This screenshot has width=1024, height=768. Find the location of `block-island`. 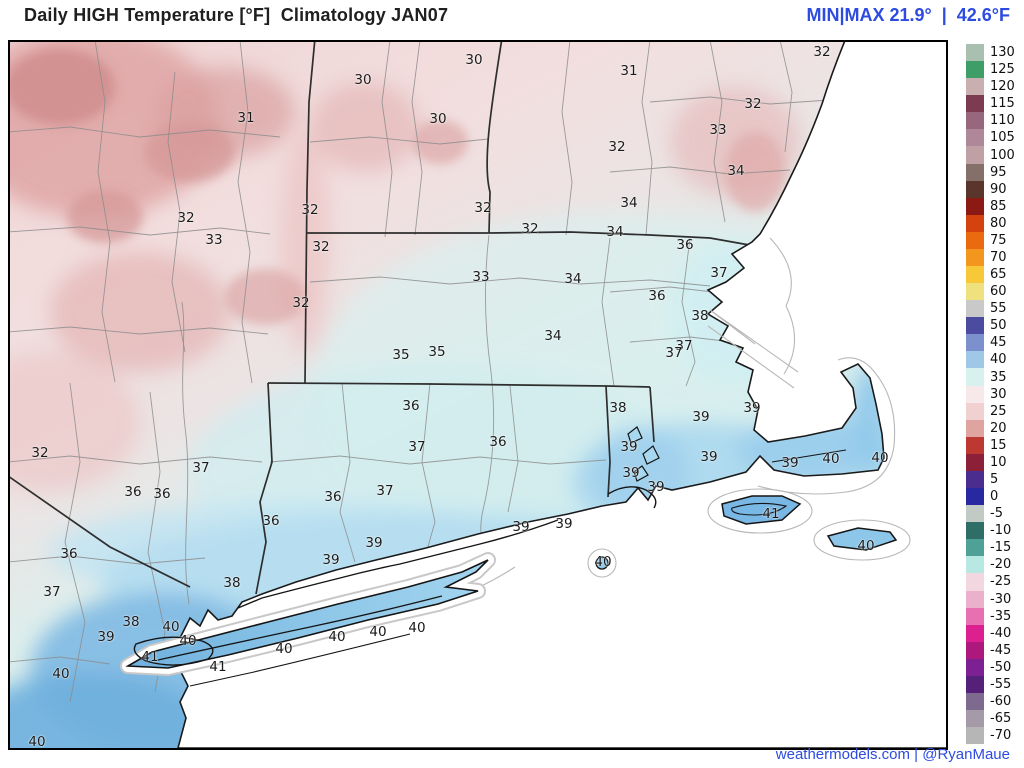

block-island is located at coordinates (602, 563).